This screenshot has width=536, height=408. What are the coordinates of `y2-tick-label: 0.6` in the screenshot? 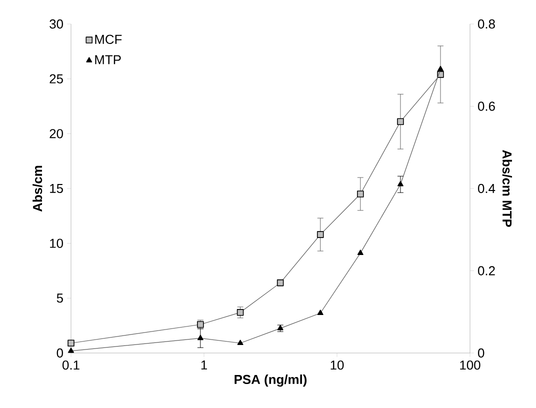 It's located at (486, 106).